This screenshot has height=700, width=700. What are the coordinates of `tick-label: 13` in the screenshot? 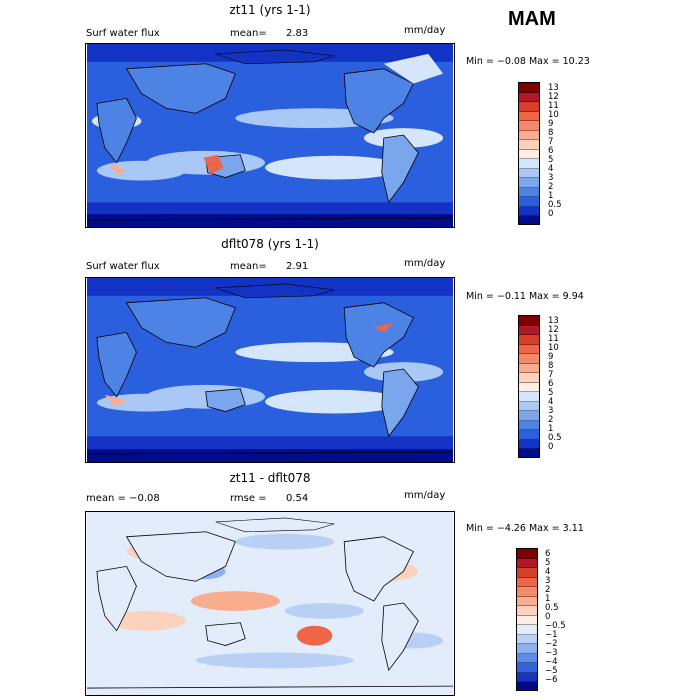 It's located at (553, 88).